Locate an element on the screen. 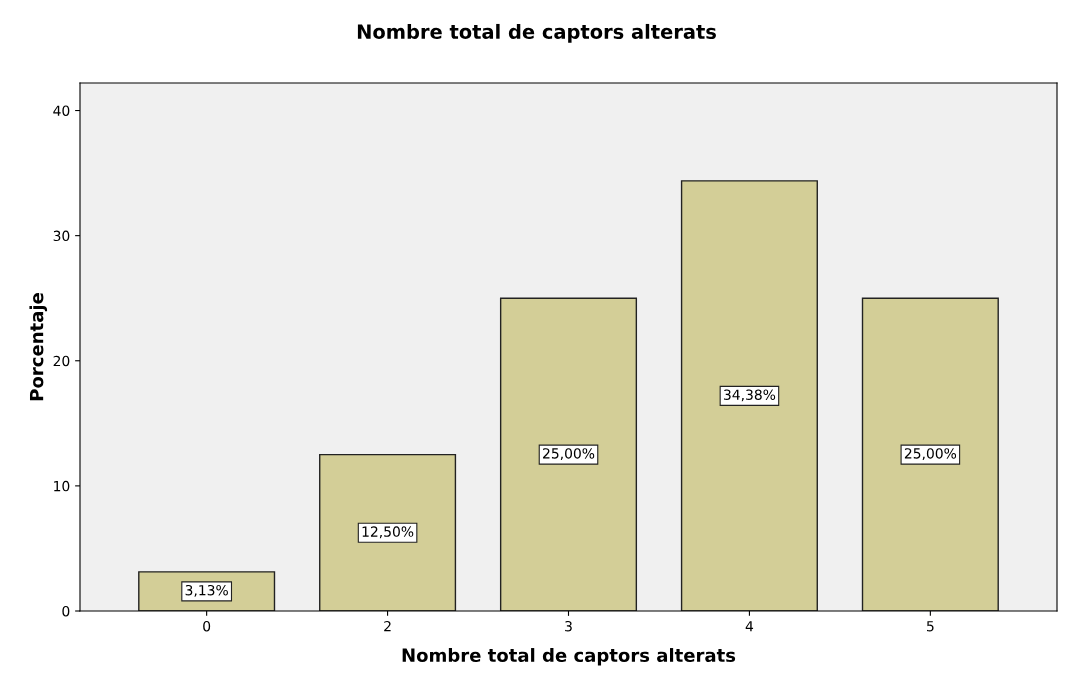  data-label: 12,50% is located at coordinates (388, 532).